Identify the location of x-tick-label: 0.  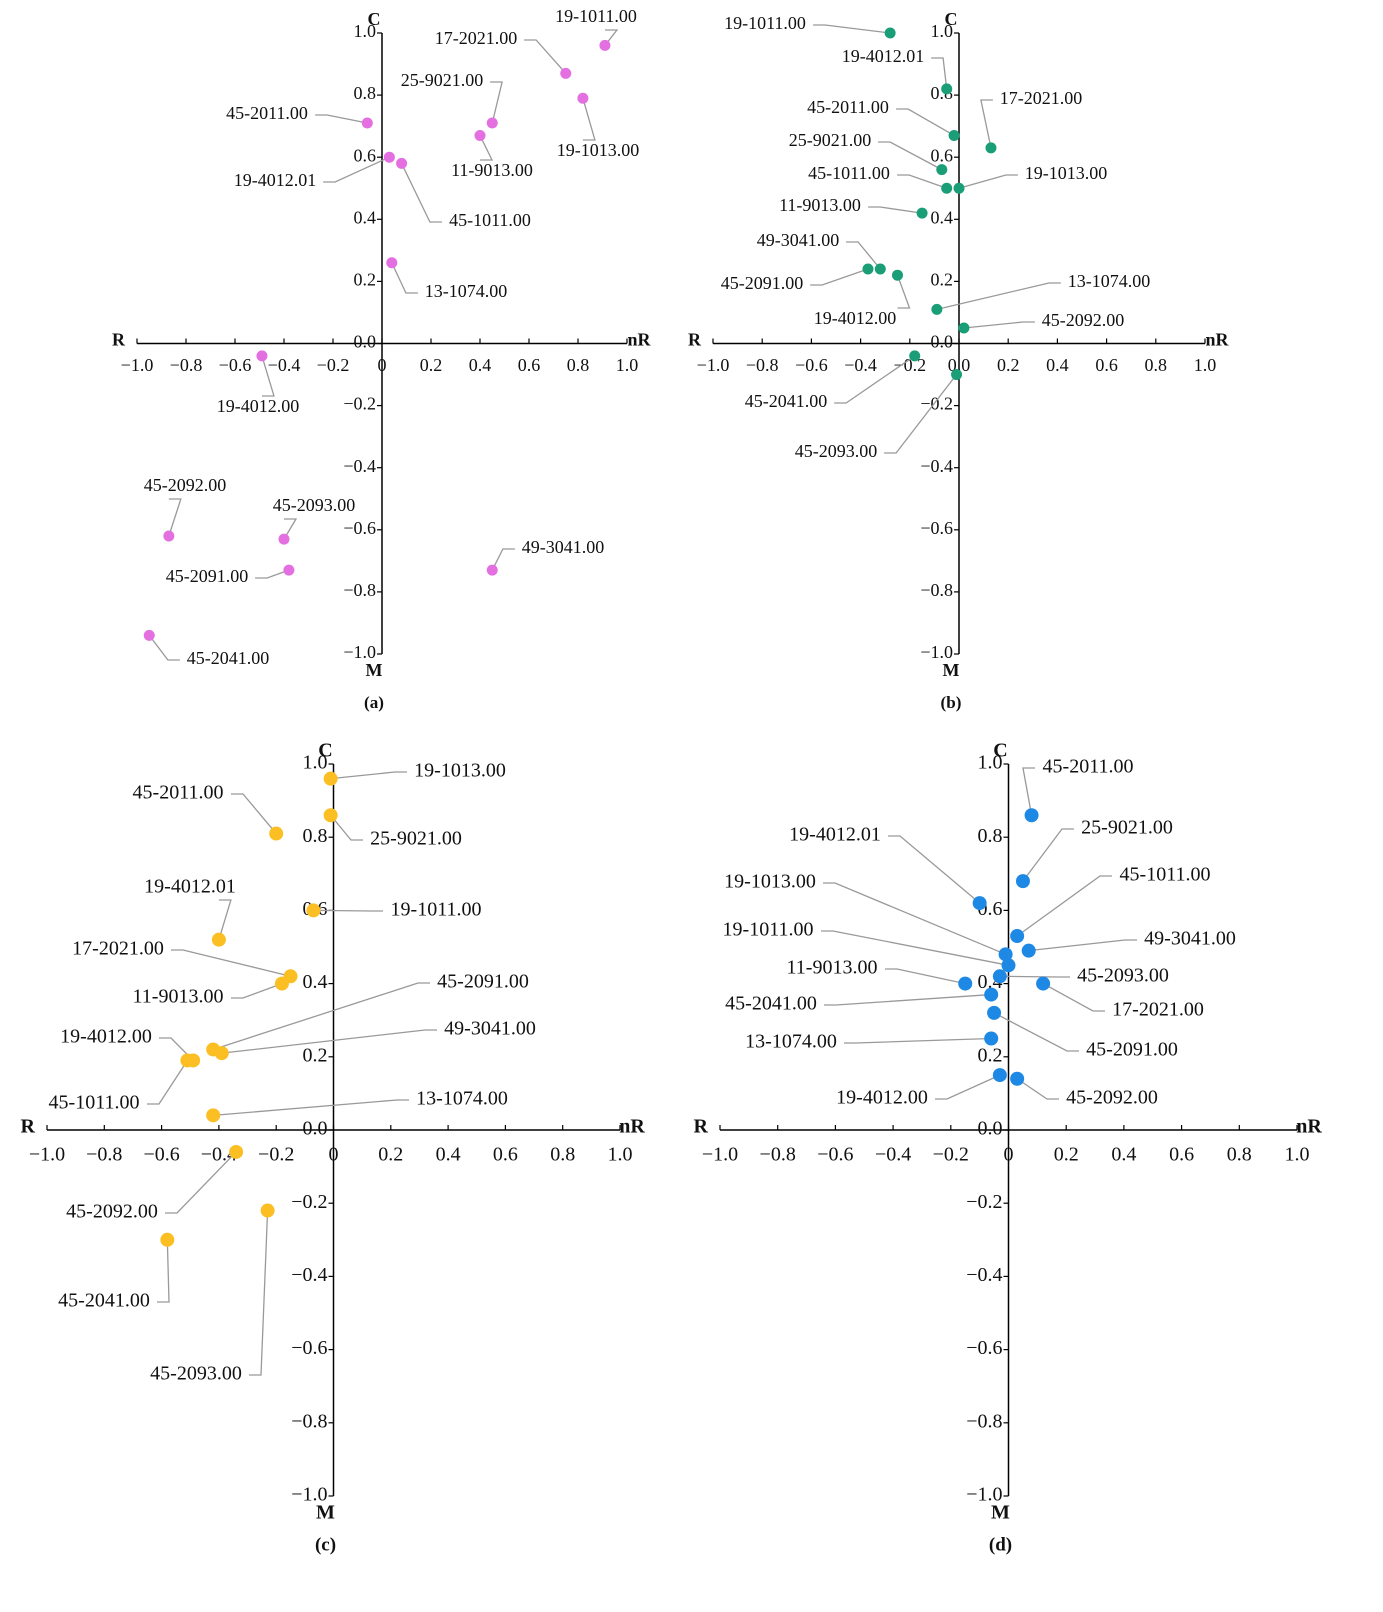
(334, 1155).